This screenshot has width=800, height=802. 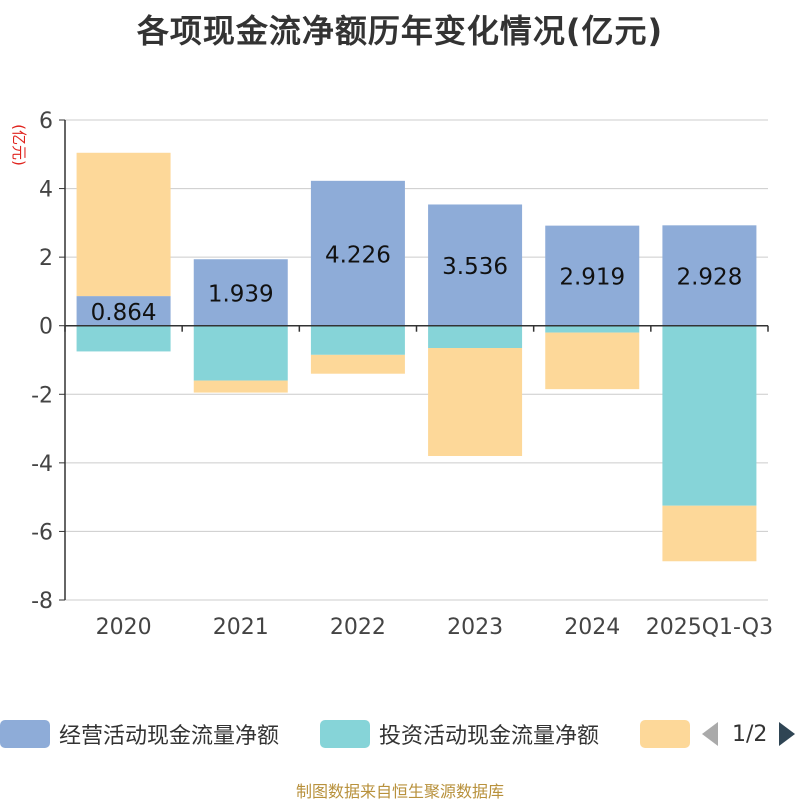 What do you see at coordinates (592, 361) in the screenshot?
I see `bar-series3-2024` at bounding box center [592, 361].